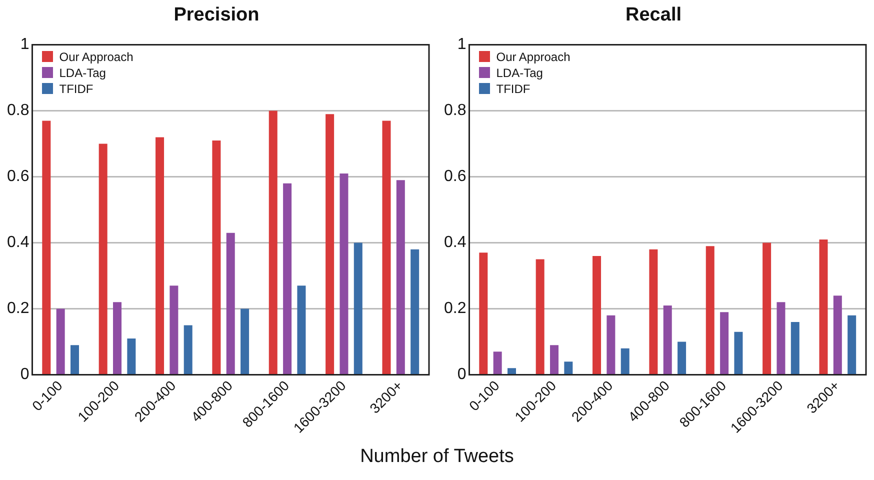 The image size is (874, 480). Describe the element at coordinates (437, 457) in the screenshot. I see `x-axis-title: Number of Tweets` at that location.